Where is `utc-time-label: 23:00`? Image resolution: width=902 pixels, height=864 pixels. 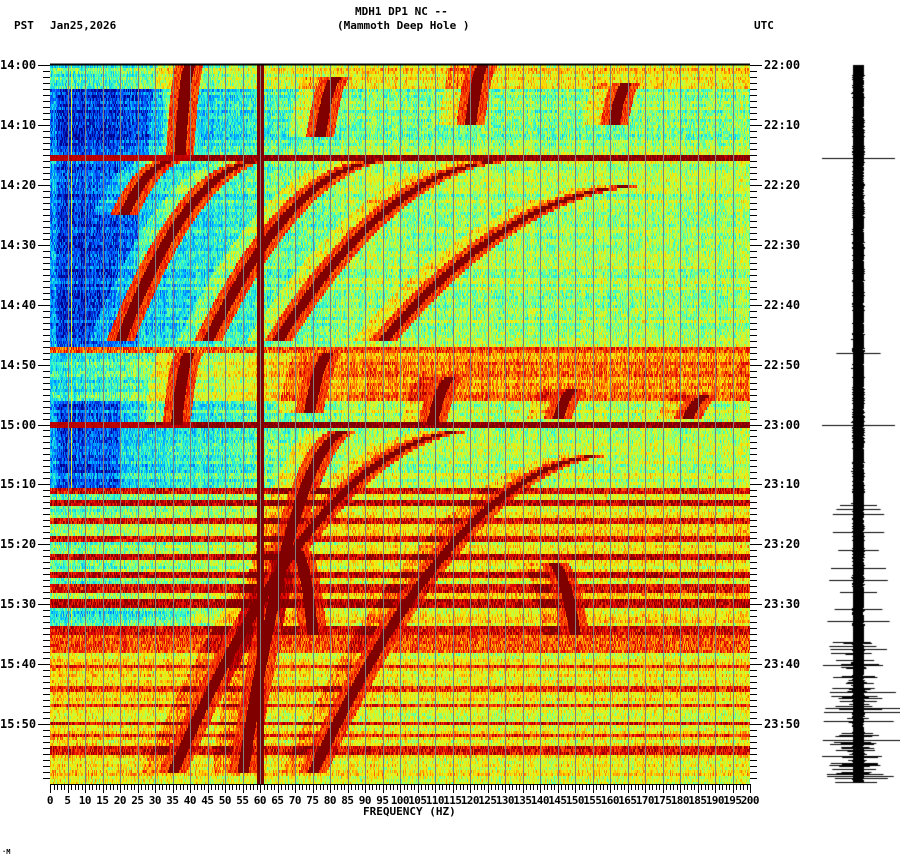
utc-time-label: 23:00 is located at coordinates (782, 424).